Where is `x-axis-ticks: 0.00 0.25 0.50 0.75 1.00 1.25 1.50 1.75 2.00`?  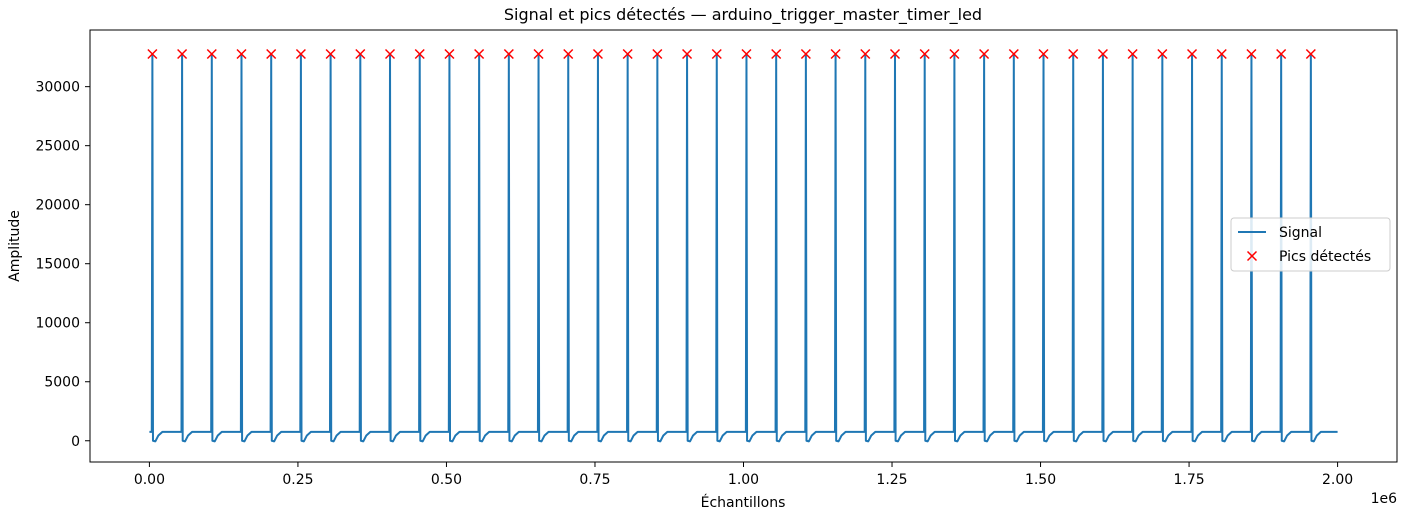 x-axis-ticks: 0.00 0.25 0.50 0.75 1.00 1.25 1.50 1.75 2.00 is located at coordinates (743, 475).